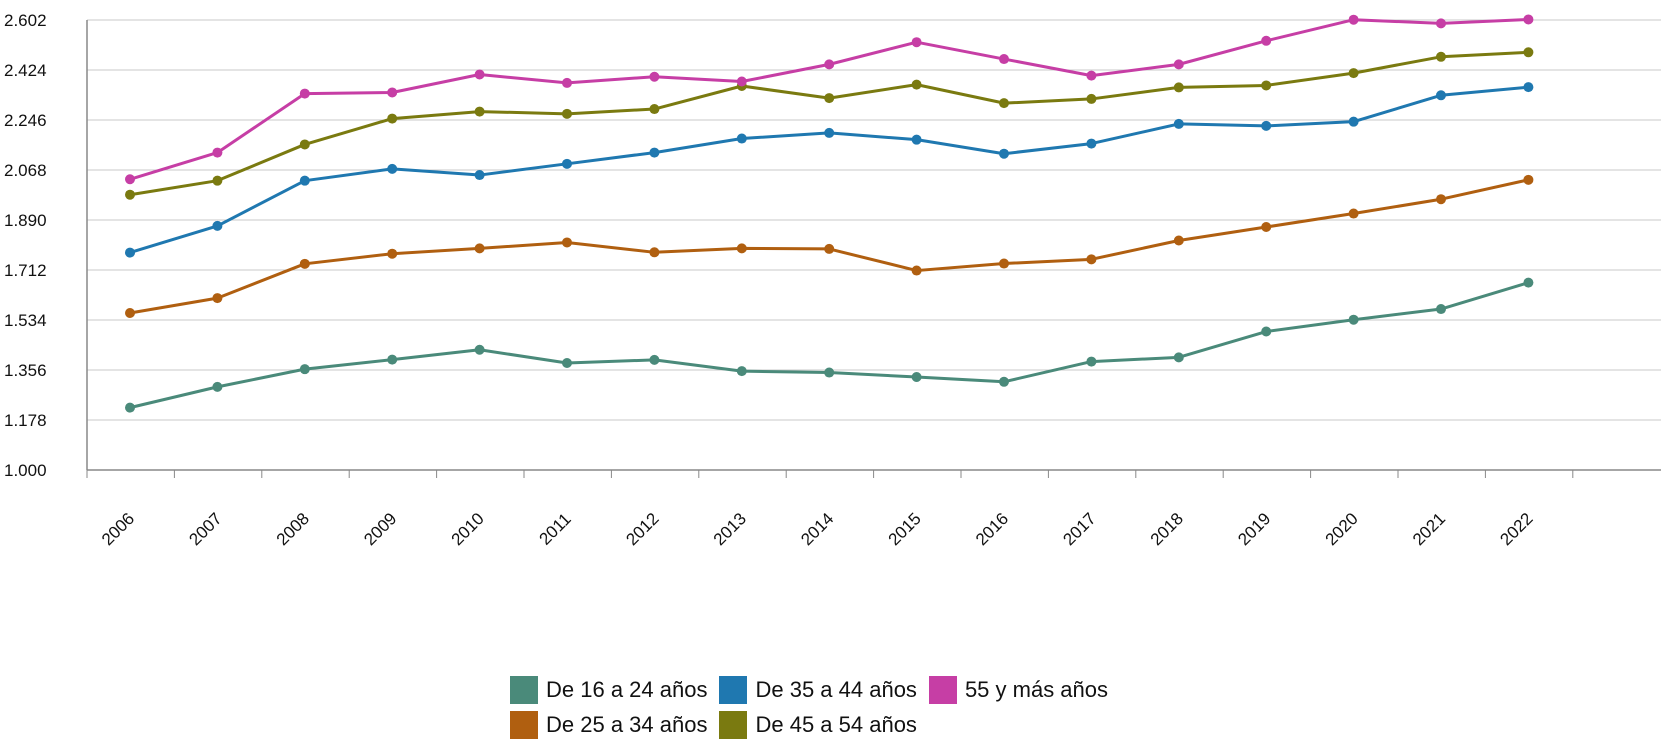  Describe the element at coordinates (1091, 361) in the screenshot. I see `data-point-s0-2017` at that location.